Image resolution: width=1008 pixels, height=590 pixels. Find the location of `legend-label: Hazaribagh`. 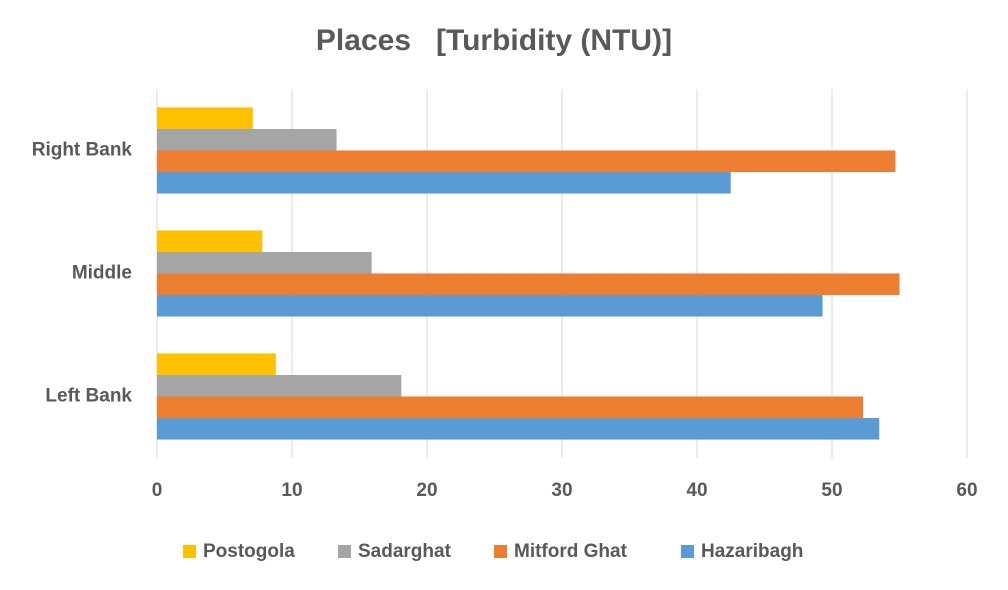

legend-label: Hazaribagh is located at coordinates (752, 551).